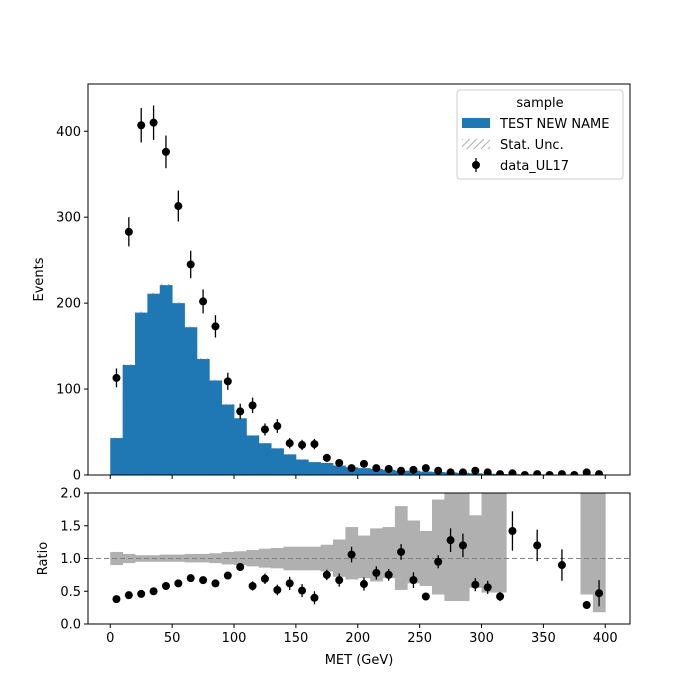 This screenshot has height=700, width=700. Describe the element at coordinates (532, 145) in the screenshot. I see `legend-label-stat-unc: Stat. Unc.` at that location.